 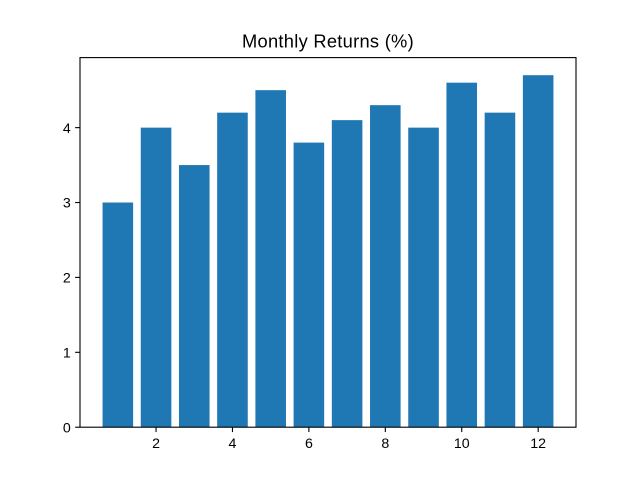 I want to click on svg-text: 6, so click(x=309, y=444).